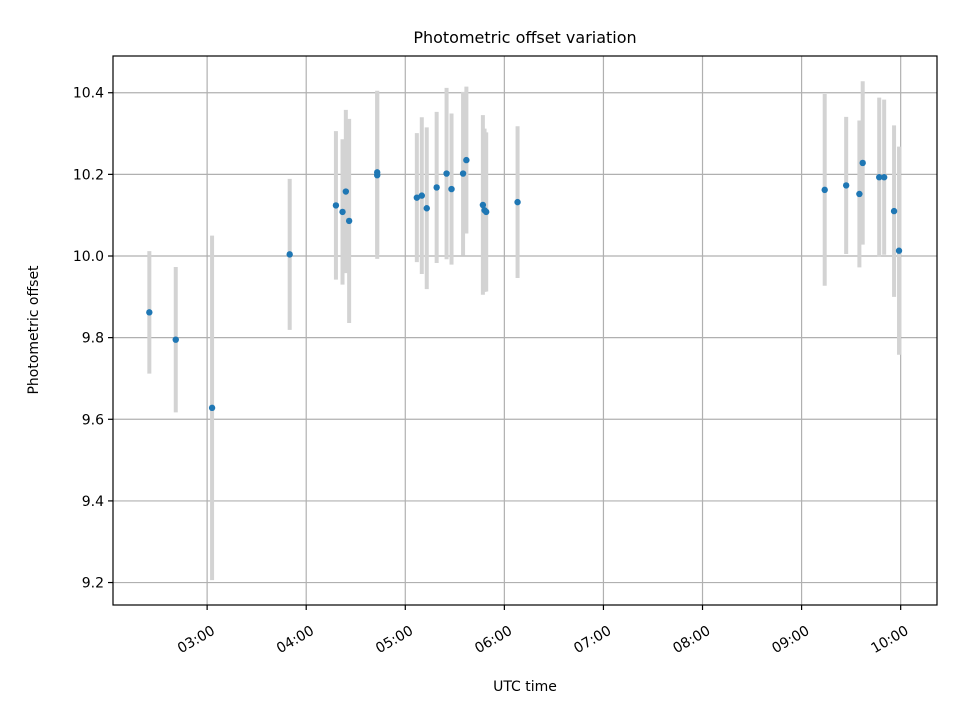  I want to click on y-tick-label: 9.4, so click(93, 502).